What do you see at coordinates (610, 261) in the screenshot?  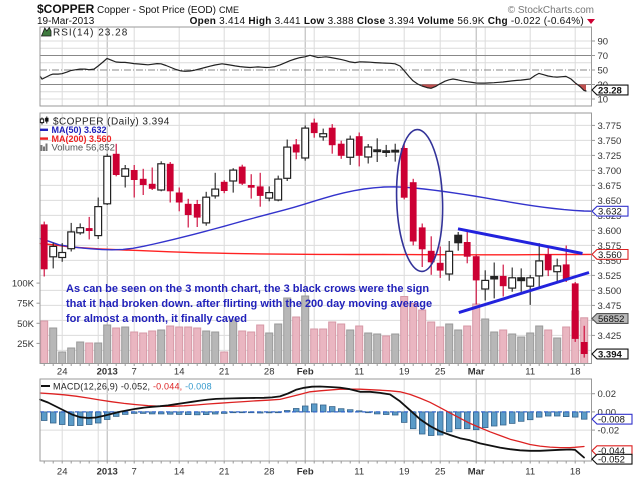 I see `svg-text: 3.550` at bounding box center [610, 261].